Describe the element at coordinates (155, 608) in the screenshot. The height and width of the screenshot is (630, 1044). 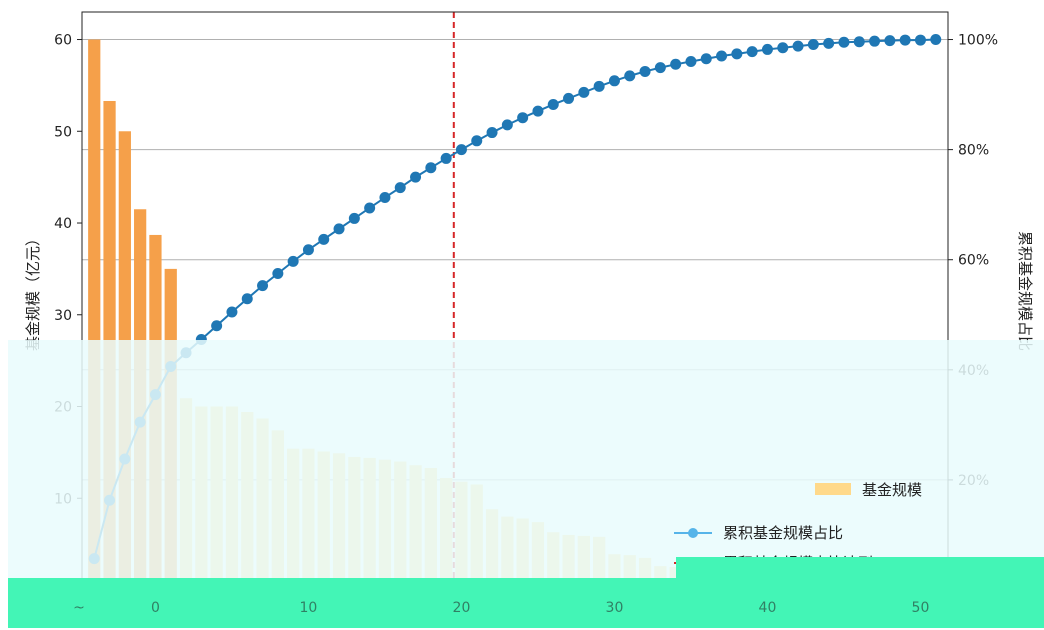
I see `x-tick-label: 0` at that location.